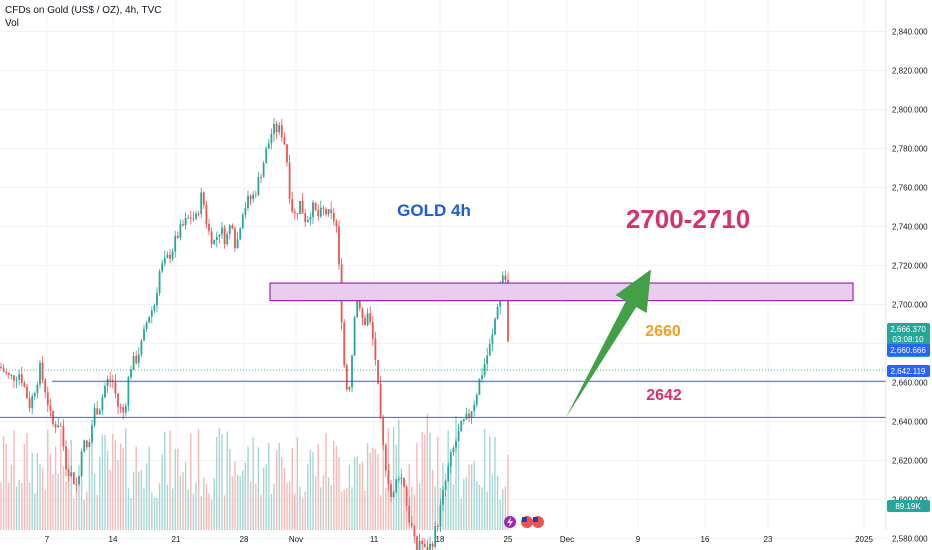 The width and height of the screenshot is (932, 550). I want to click on us-flag-canton-icon, so click(524, 519).